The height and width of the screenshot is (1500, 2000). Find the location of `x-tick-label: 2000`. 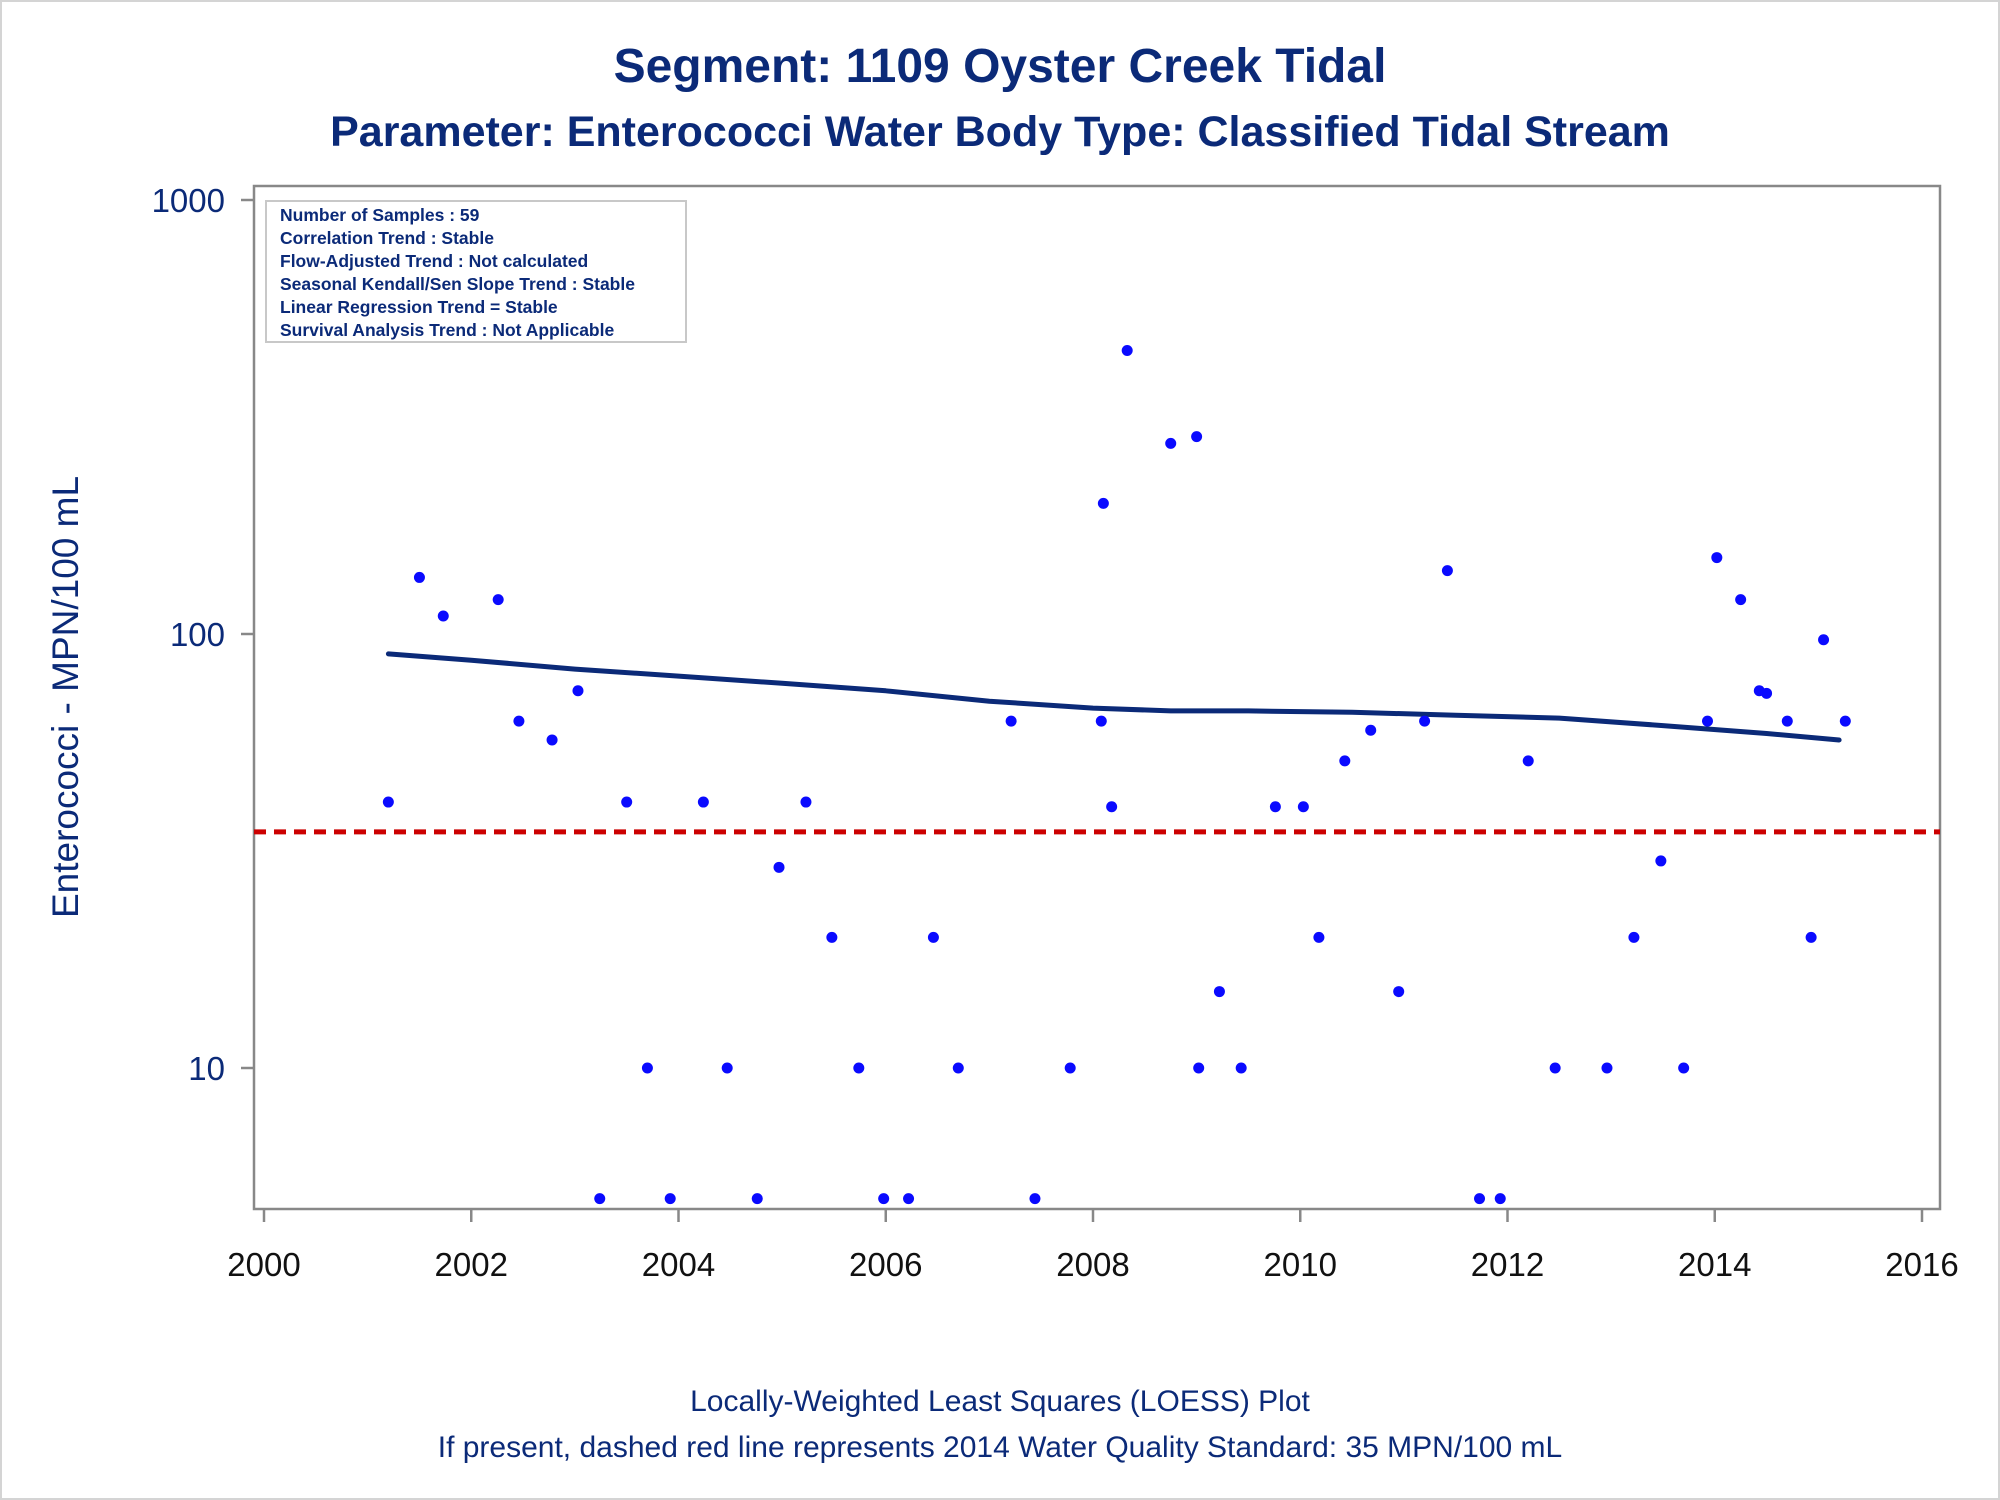

x-tick-label: 2000 is located at coordinates (263, 1264).